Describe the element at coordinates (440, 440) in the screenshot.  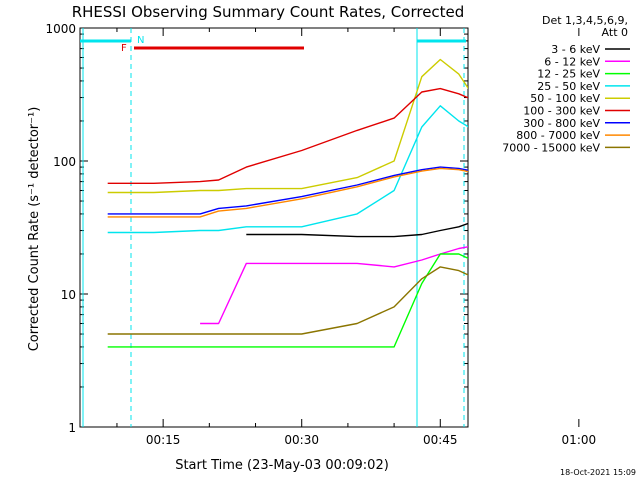
I see `x-tick-label: 00:45` at that location.